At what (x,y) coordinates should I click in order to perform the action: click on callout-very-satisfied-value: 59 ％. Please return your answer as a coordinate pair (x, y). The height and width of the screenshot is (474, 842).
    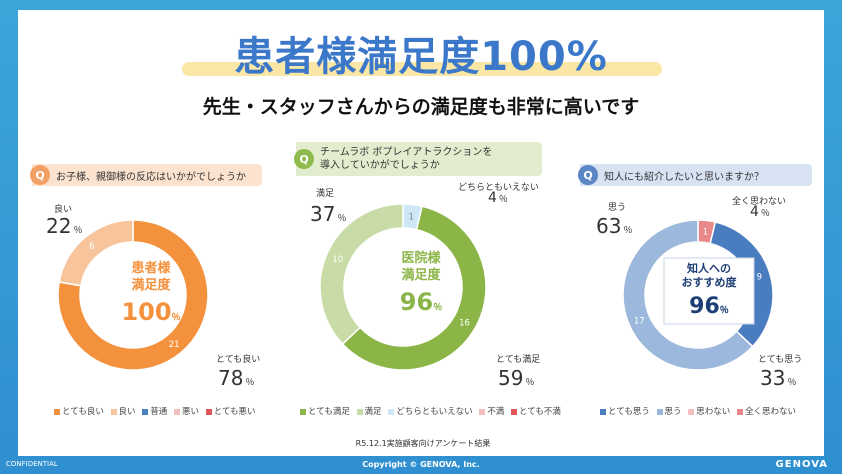
    Looking at the image, I should click on (516, 378).